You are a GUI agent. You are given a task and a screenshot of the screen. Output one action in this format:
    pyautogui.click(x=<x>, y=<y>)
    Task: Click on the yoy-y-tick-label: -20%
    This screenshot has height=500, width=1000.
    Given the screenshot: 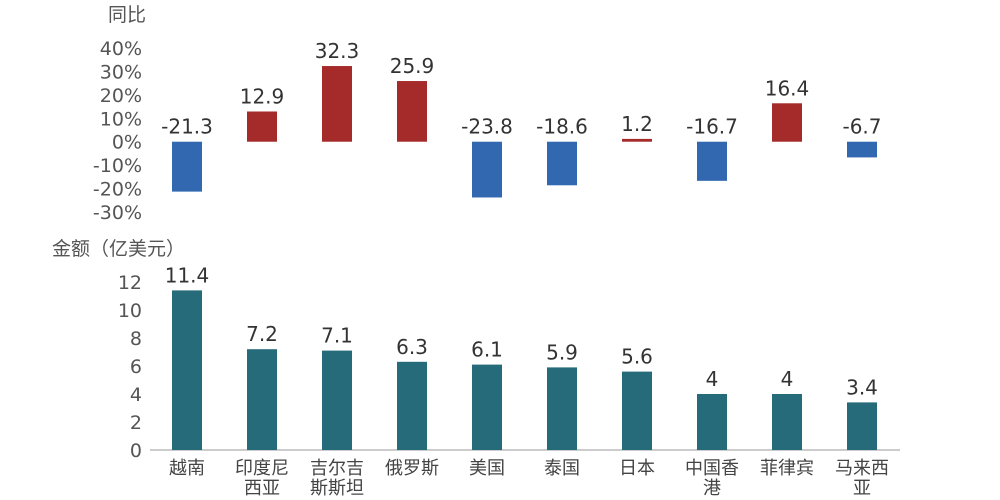 What is the action you would take?
    pyautogui.click(x=117, y=190)
    